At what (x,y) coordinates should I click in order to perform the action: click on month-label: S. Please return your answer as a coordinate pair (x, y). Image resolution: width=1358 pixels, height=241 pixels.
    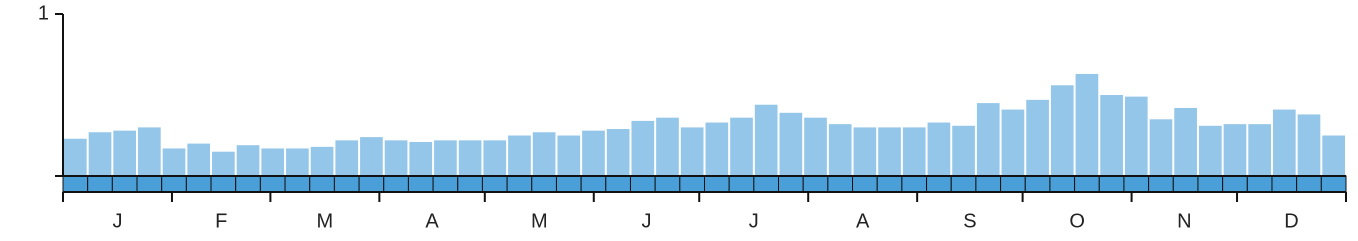
    Looking at the image, I should click on (969, 221).